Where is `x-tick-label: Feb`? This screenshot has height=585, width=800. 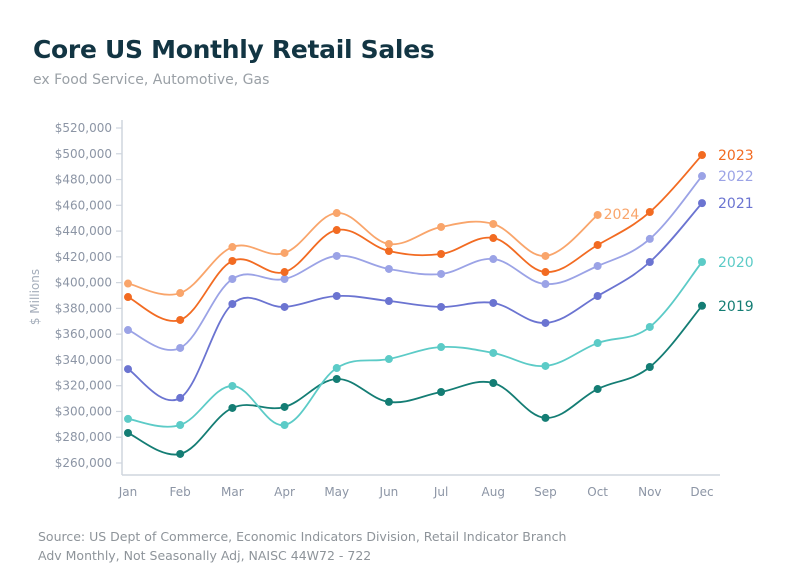 x-tick-label: Feb is located at coordinates (180, 492).